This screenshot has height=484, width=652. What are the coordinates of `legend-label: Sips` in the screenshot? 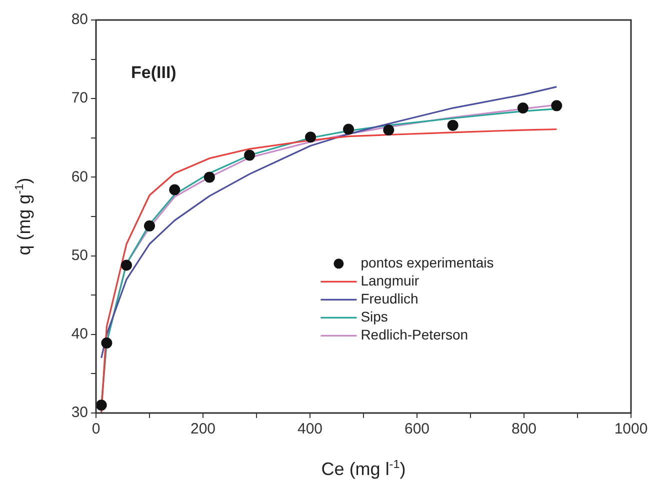 It's located at (374, 316).